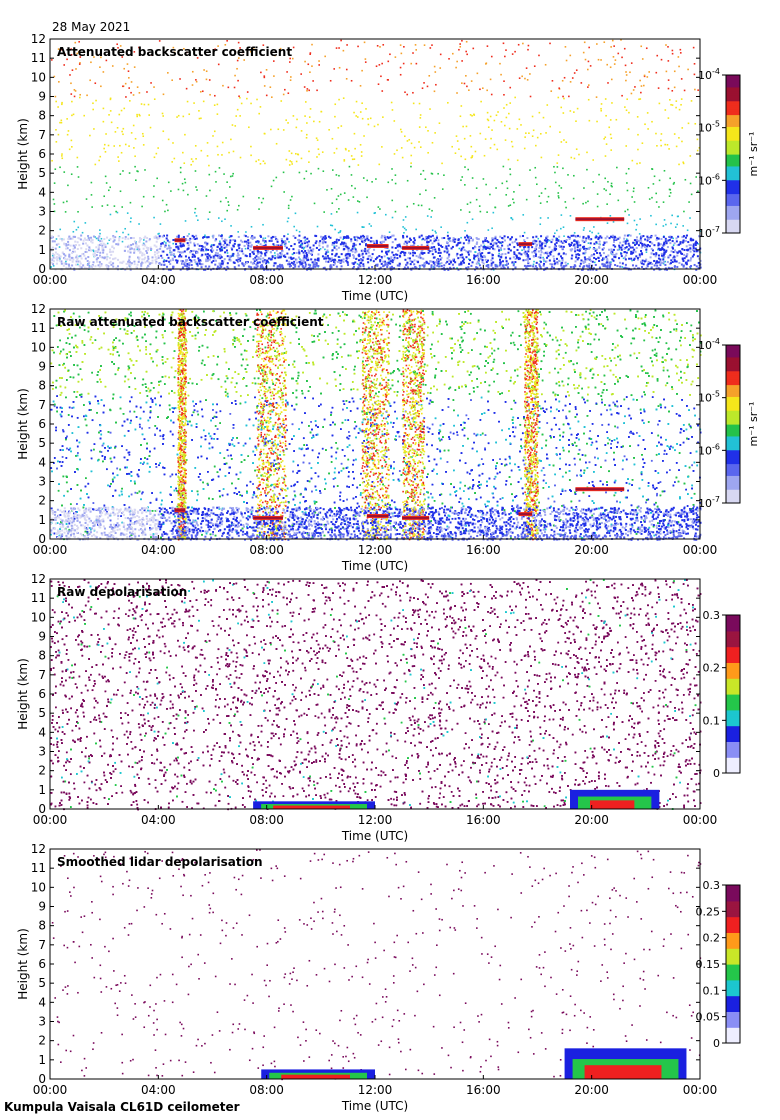 The height and width of the screenshot is (1120, 780). I want to click on y-tick-label: 9, so click(42, 97).